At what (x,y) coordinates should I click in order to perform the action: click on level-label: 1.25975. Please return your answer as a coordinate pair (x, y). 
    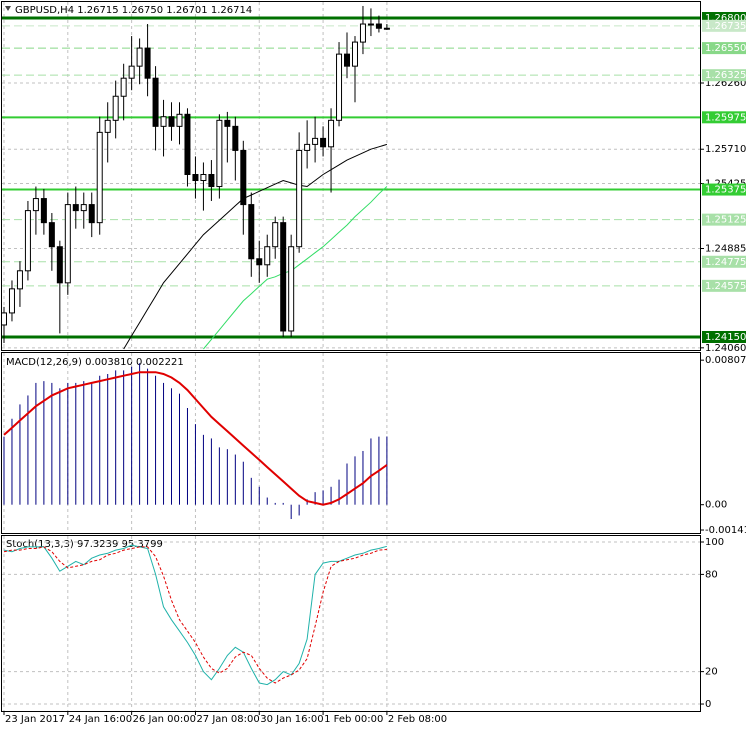
    Looking at the image, I should click on (725, 117).